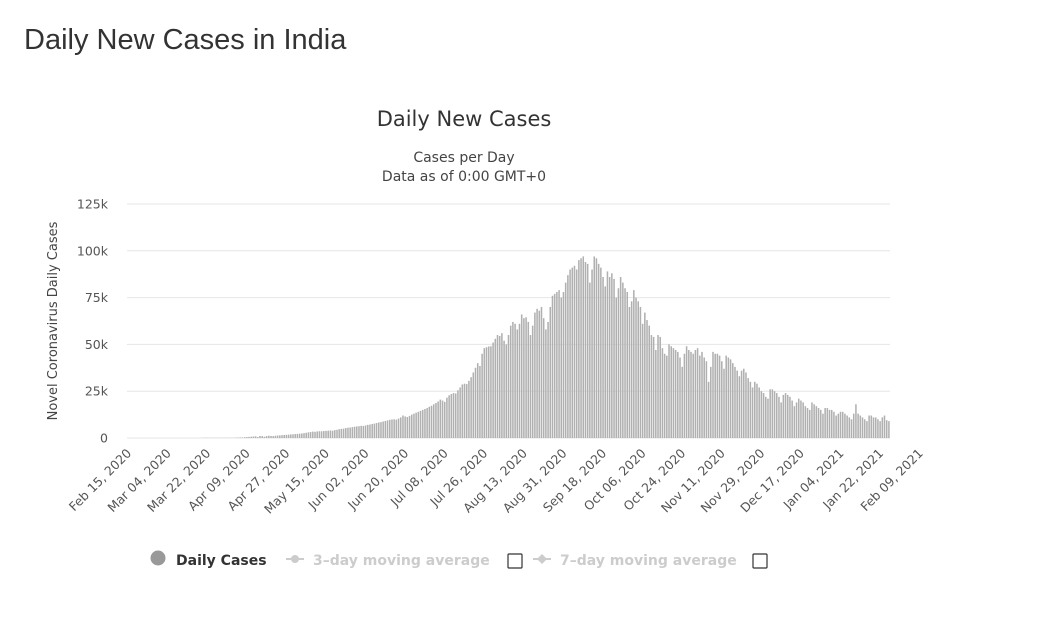 The height and width of the screenshot is (624, 1043). I want to click on y-tick-label: 125k, so click(93, 204).